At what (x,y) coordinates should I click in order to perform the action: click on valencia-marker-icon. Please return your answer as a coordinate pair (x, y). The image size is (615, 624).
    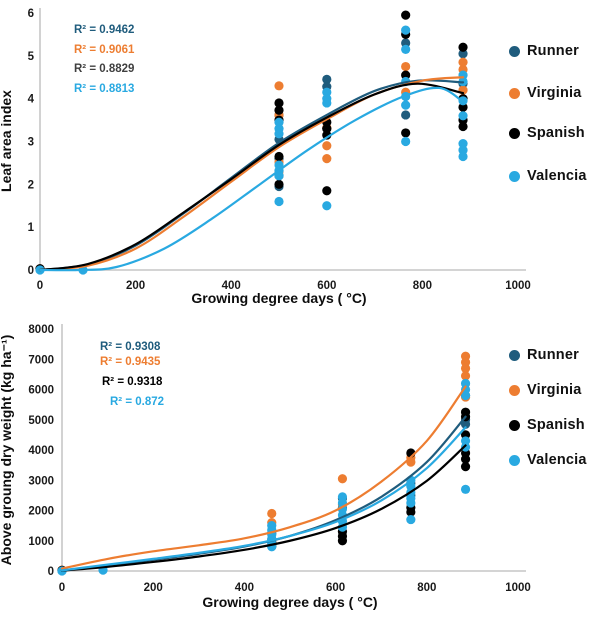
    Looking at the image, I should click on (514, 460).